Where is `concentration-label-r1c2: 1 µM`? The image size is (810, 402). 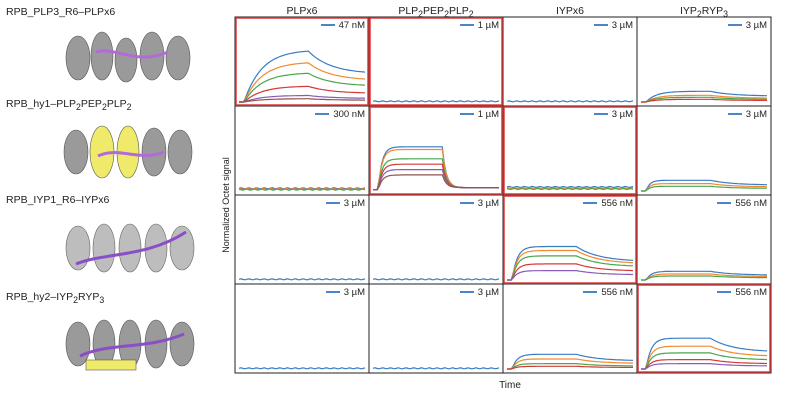 concentration-label-r1c2: 1 µM is located at coordinates (479, 25).